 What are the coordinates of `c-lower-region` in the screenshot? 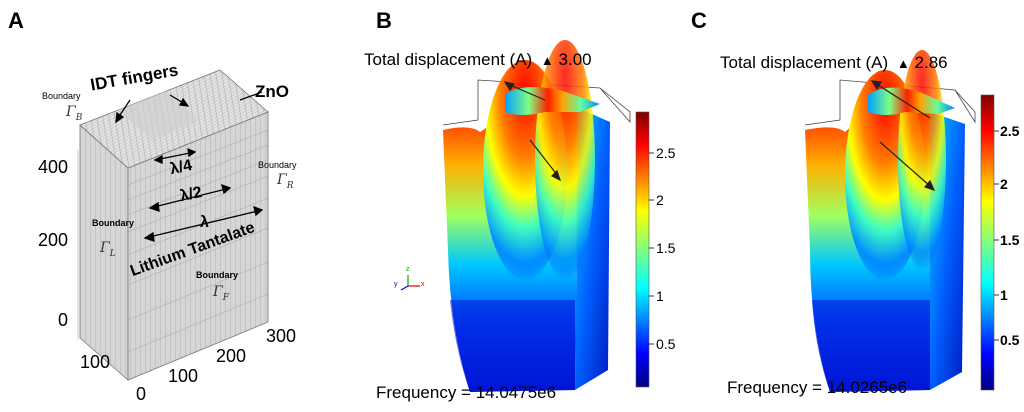 It's located at (871, 346).